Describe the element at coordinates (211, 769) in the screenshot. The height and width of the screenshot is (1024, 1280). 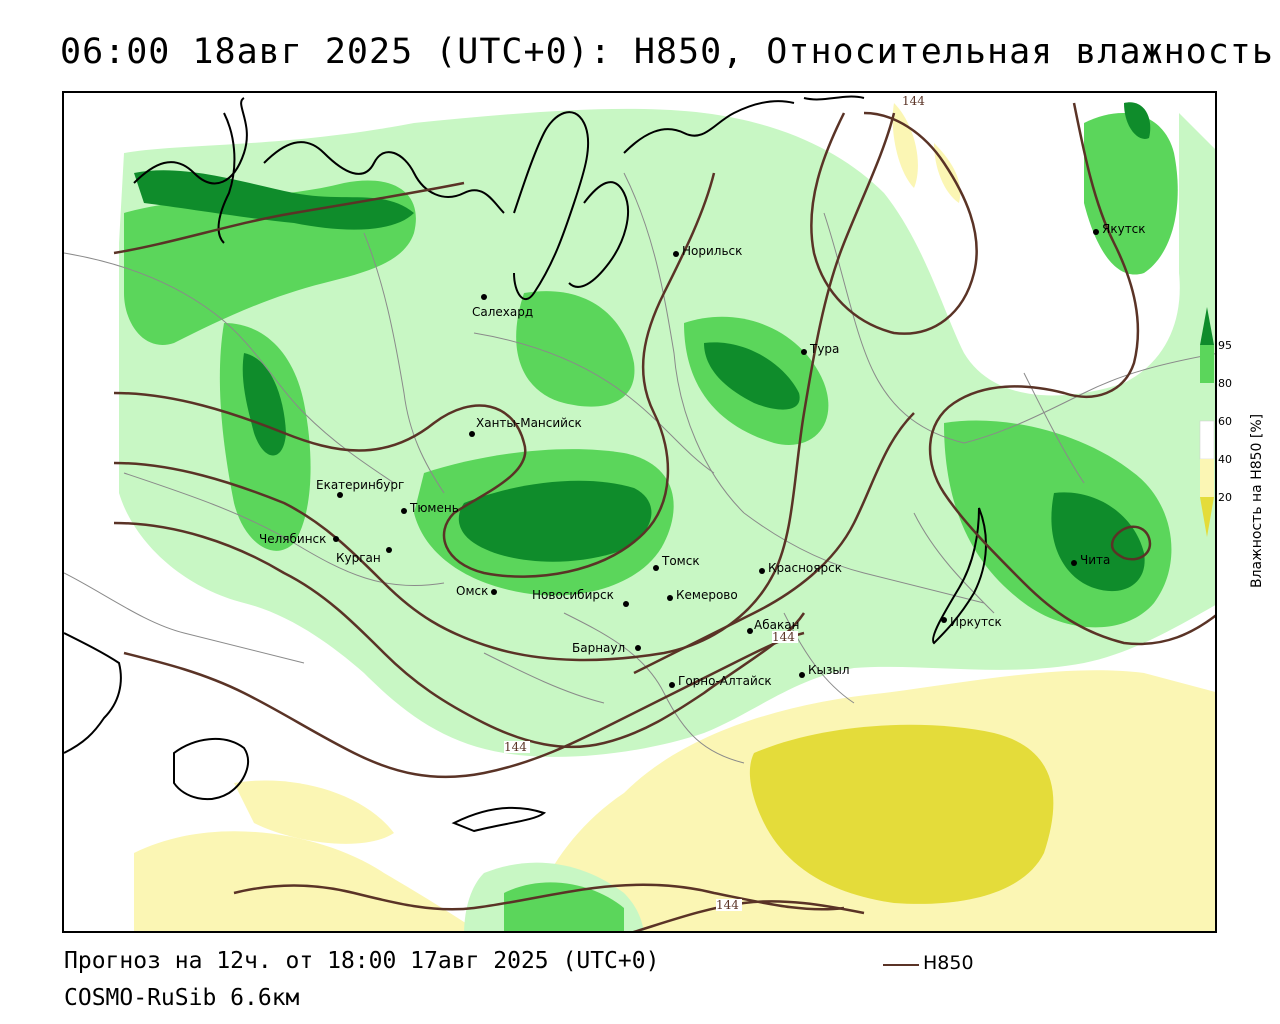
I see `coast-caspian` at that location.